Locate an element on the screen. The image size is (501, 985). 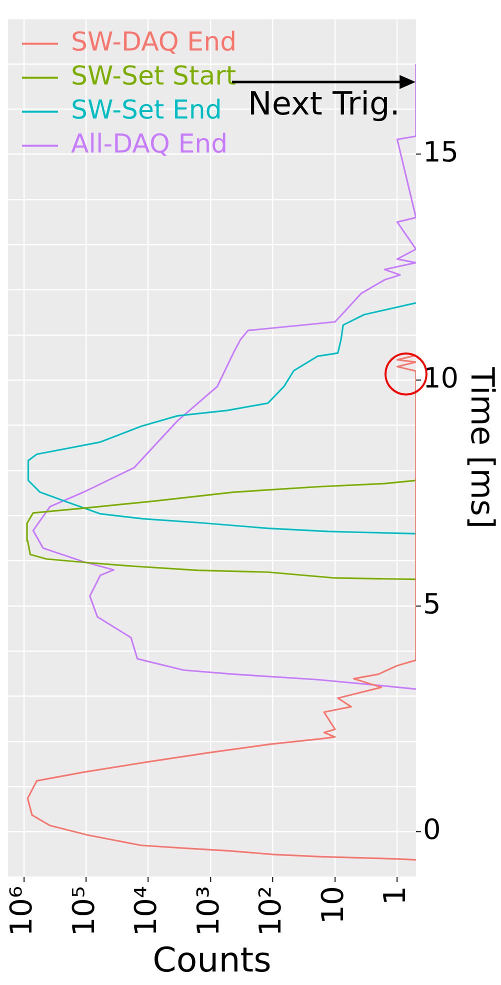
x-tick-label: 10 is located at coordinates (333, 905).